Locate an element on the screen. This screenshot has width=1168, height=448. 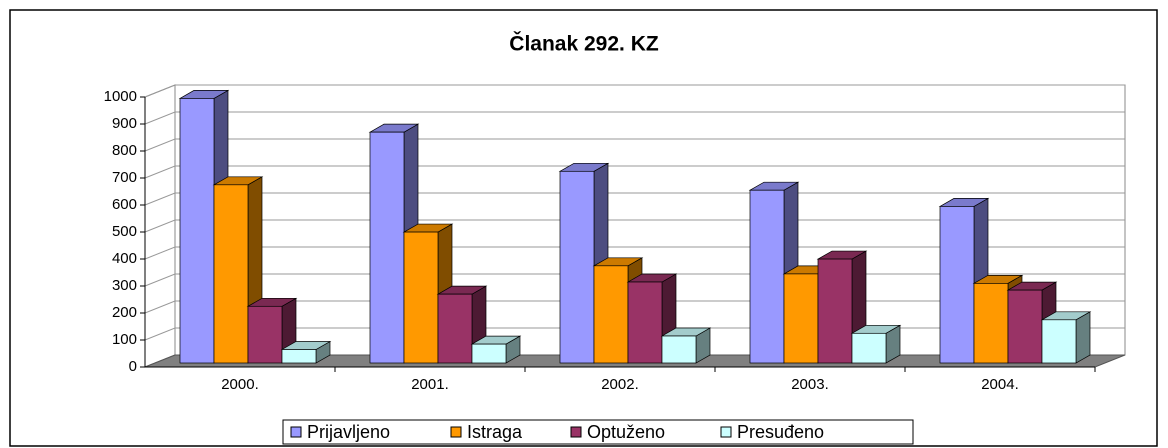
x-tick-label: 2002. is located at coordinates (620, 384).